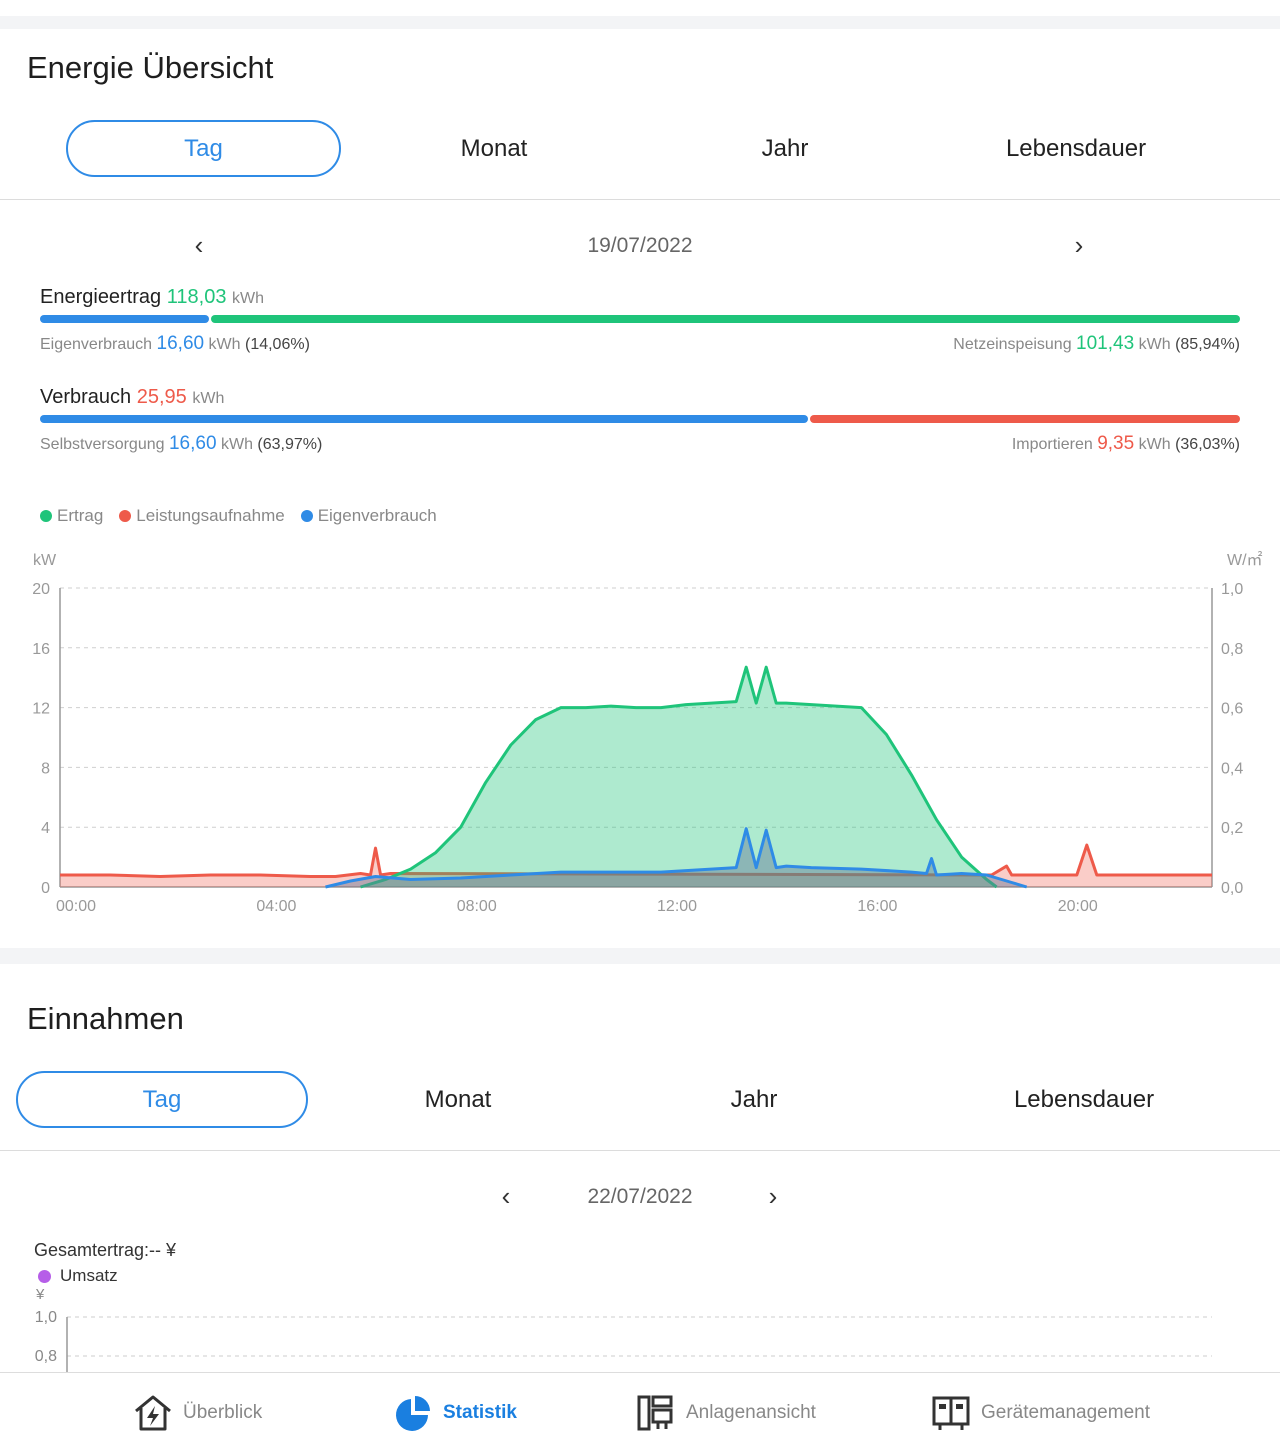  What do you see at coordinates (640, 150) in the screenshot?
I see `energy-tabs: Tag Monat Jahr Lebensdauer` at bounding box center [640, 150].